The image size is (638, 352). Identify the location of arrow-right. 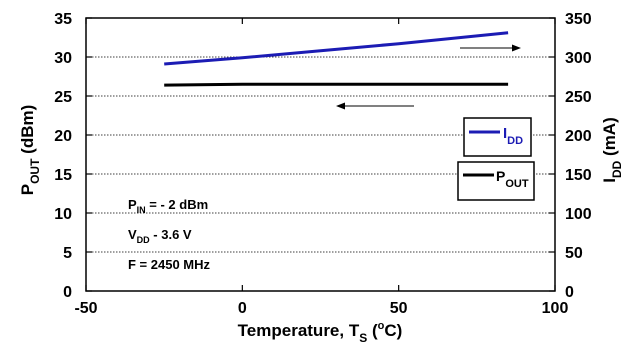
(490, 48).